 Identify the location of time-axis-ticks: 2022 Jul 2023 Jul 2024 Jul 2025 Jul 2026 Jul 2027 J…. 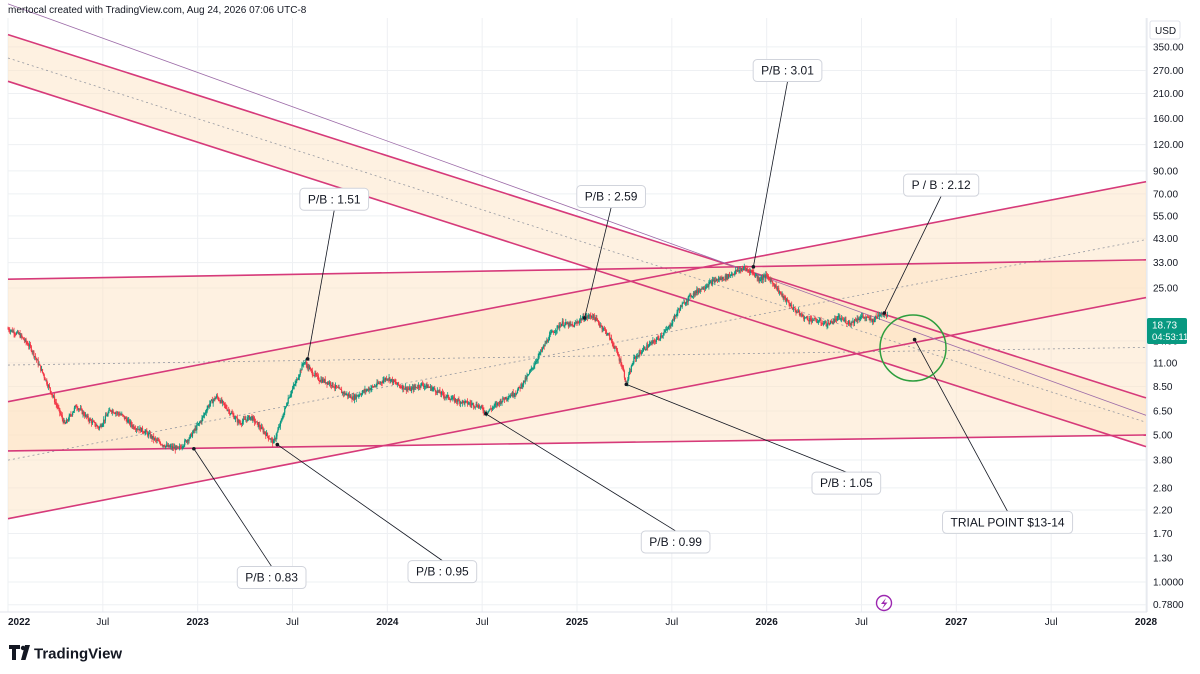
(583, 622).